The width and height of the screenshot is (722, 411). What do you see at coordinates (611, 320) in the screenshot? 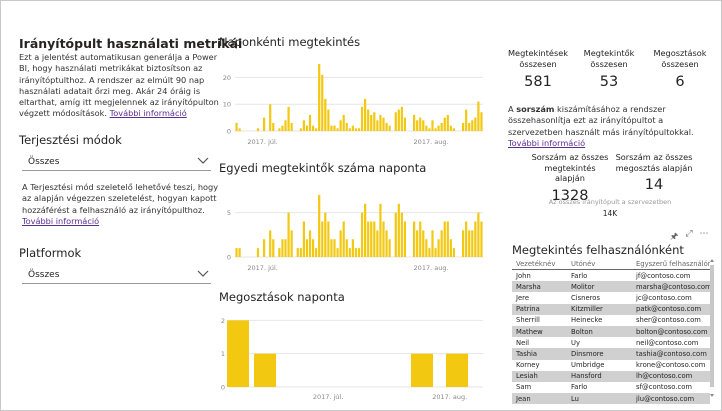
I see `table-row: Sherrill Heinecke sher@contoso.com` at bounding box center [611, 320].